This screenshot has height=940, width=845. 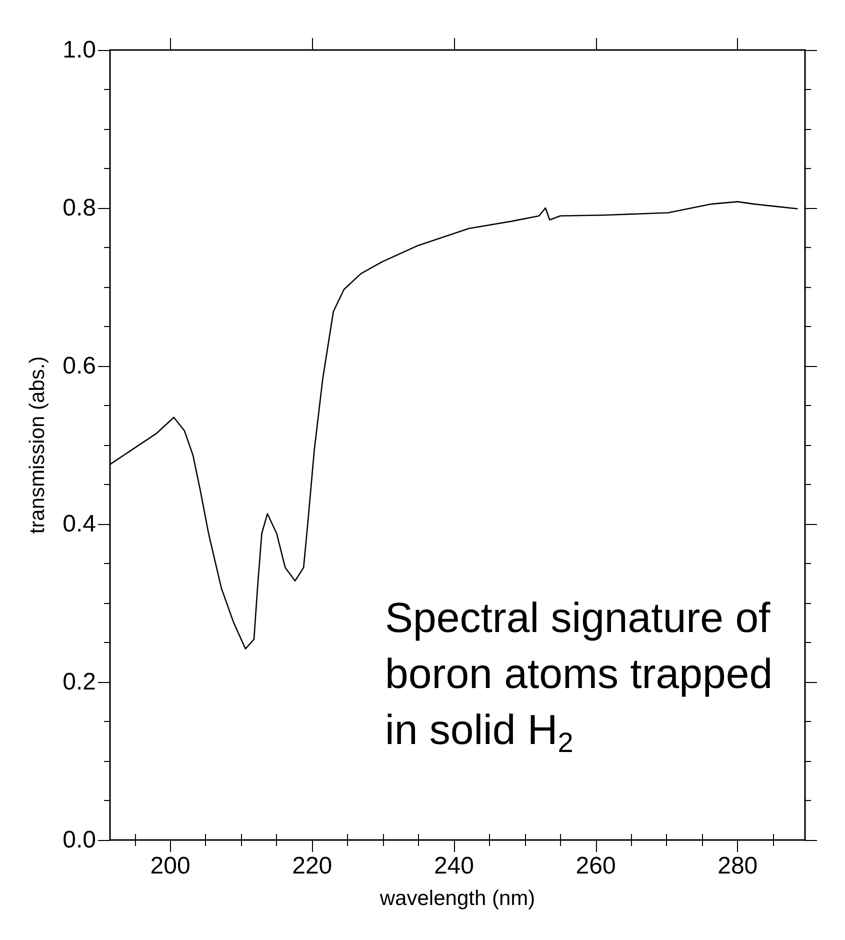 What do you see at coordinates (738, 866) in the screenshot?
I see `x-tick-label: 280` at bounding box center [738, 866].